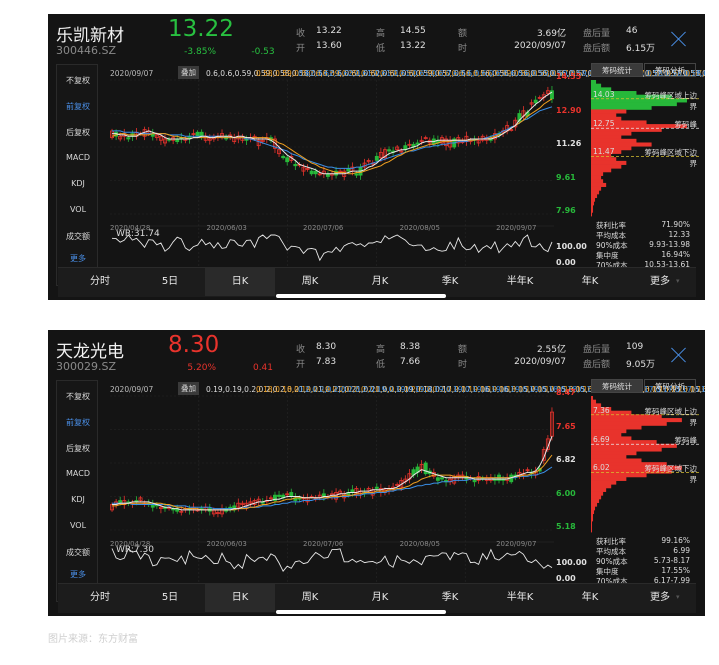 This screenshot has height=665, width=719. I want to click on price-axis-label: 8.47, so click(566, 392).